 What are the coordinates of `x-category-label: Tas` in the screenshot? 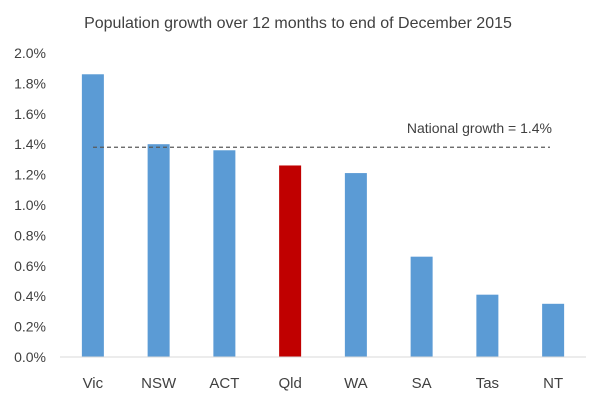 It's located at (487, 383).